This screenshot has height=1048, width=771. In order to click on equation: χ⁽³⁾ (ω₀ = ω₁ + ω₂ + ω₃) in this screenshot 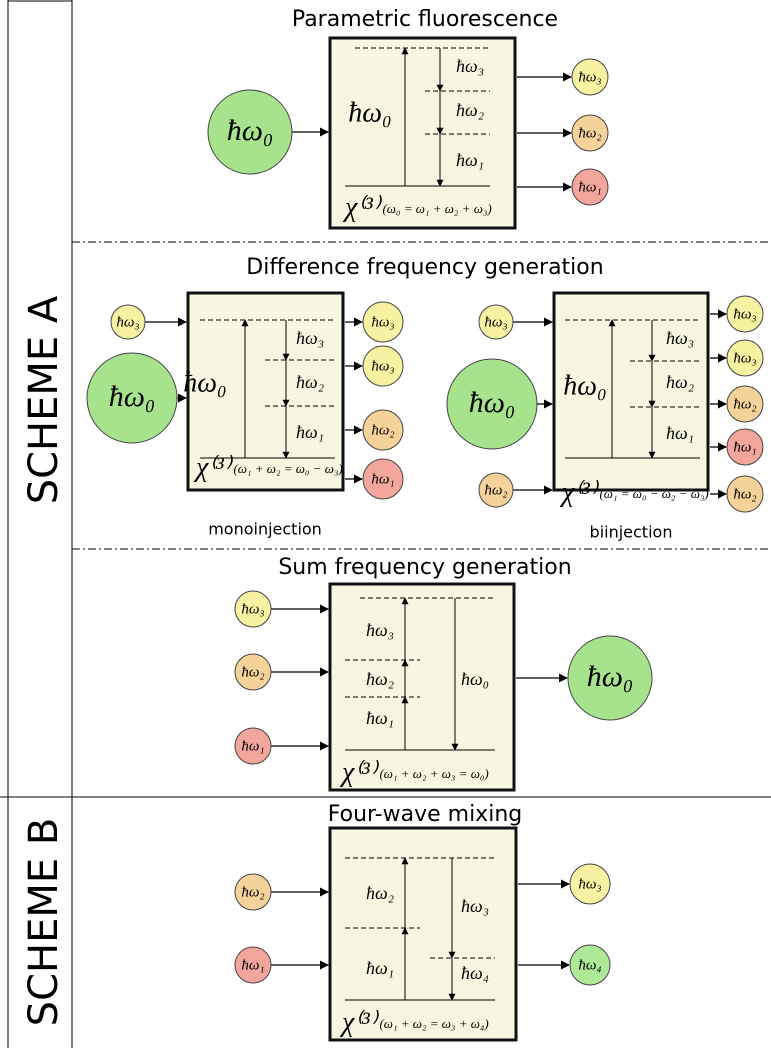, I will do `click(417, 207)`.